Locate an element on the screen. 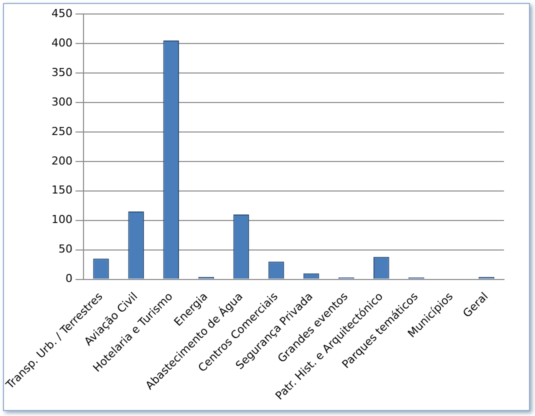  y-tick-label: 250 is located at coordinates (62, 131).